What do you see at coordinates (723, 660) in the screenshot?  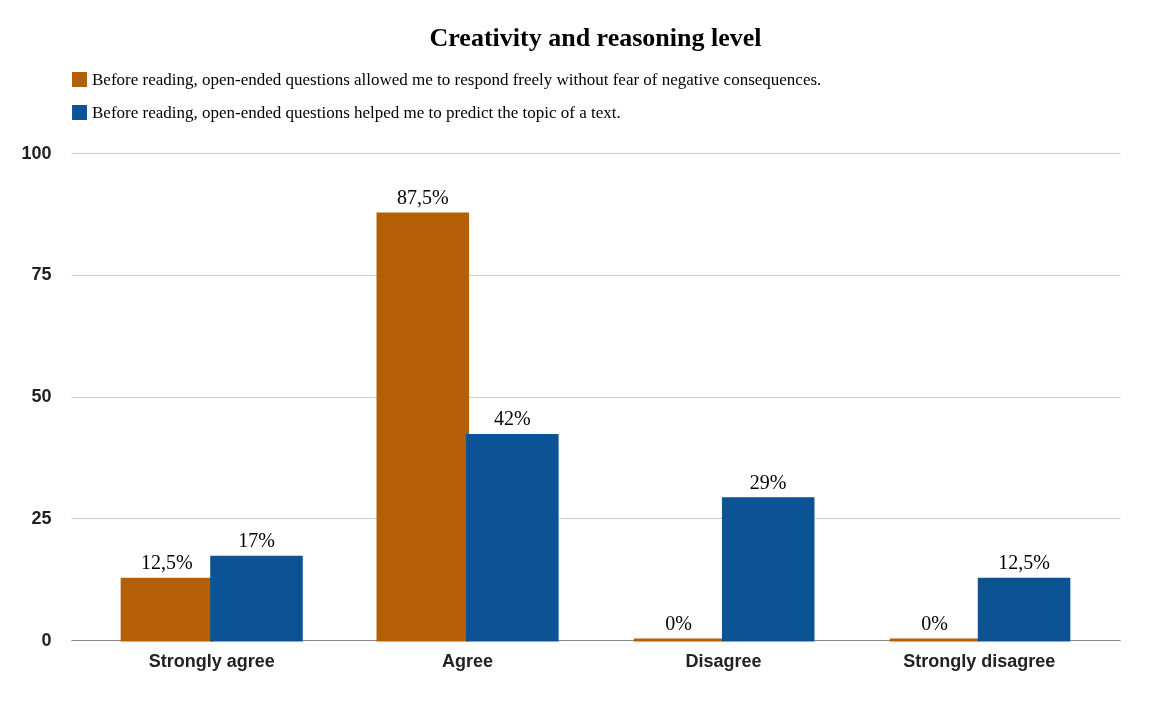 I see `x-tick-label: Disagree` at bounding box center [723, 660].